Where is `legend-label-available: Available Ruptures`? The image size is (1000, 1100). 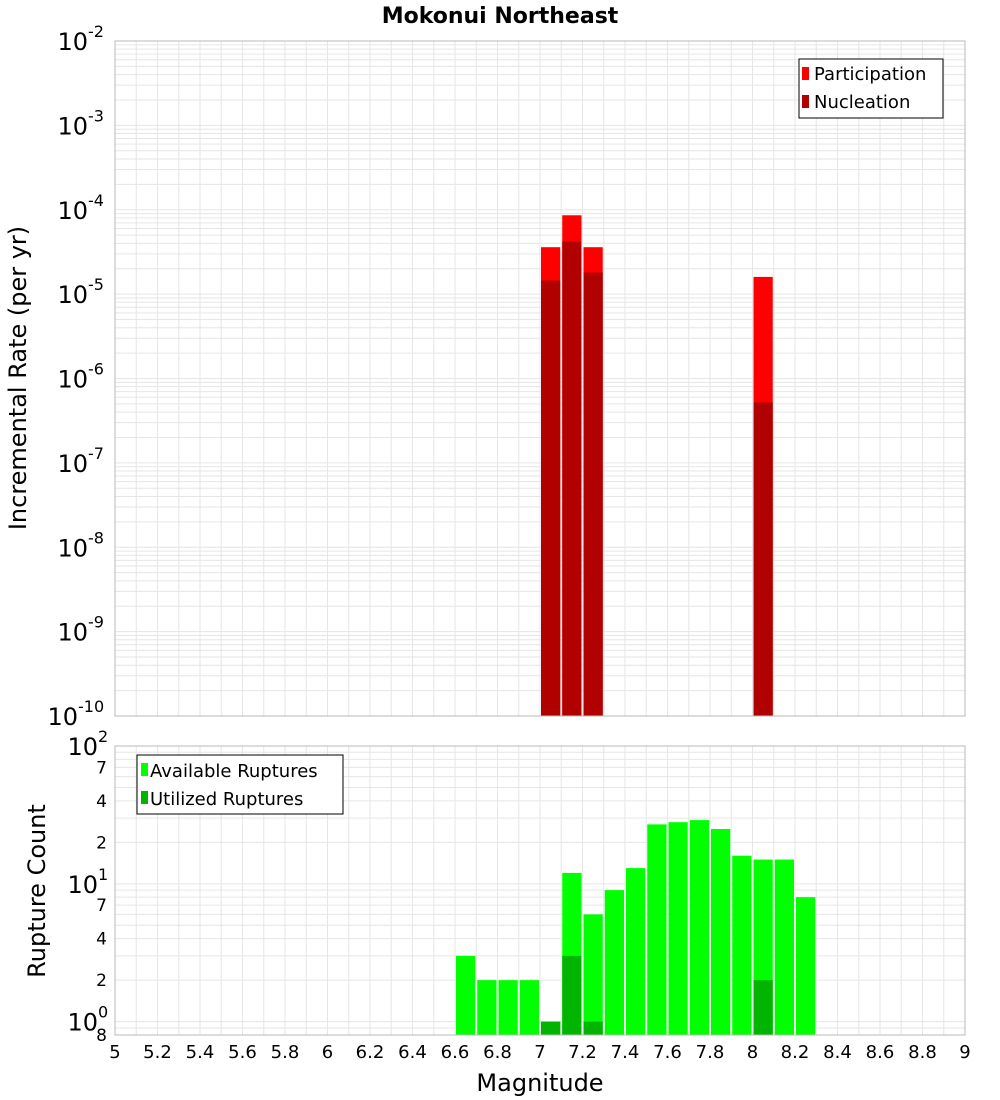 legend-label-available: Available Ruptures is located at coordinates (234, 771).